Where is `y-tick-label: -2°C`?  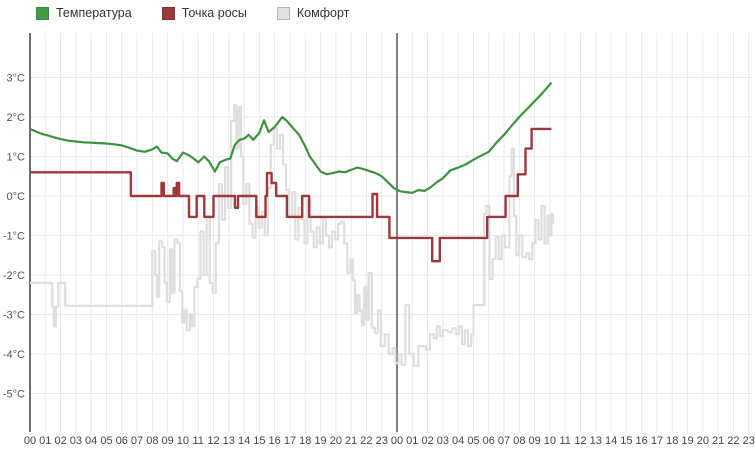 y-tick-label: -2°C is located at coordinates (14, 276).